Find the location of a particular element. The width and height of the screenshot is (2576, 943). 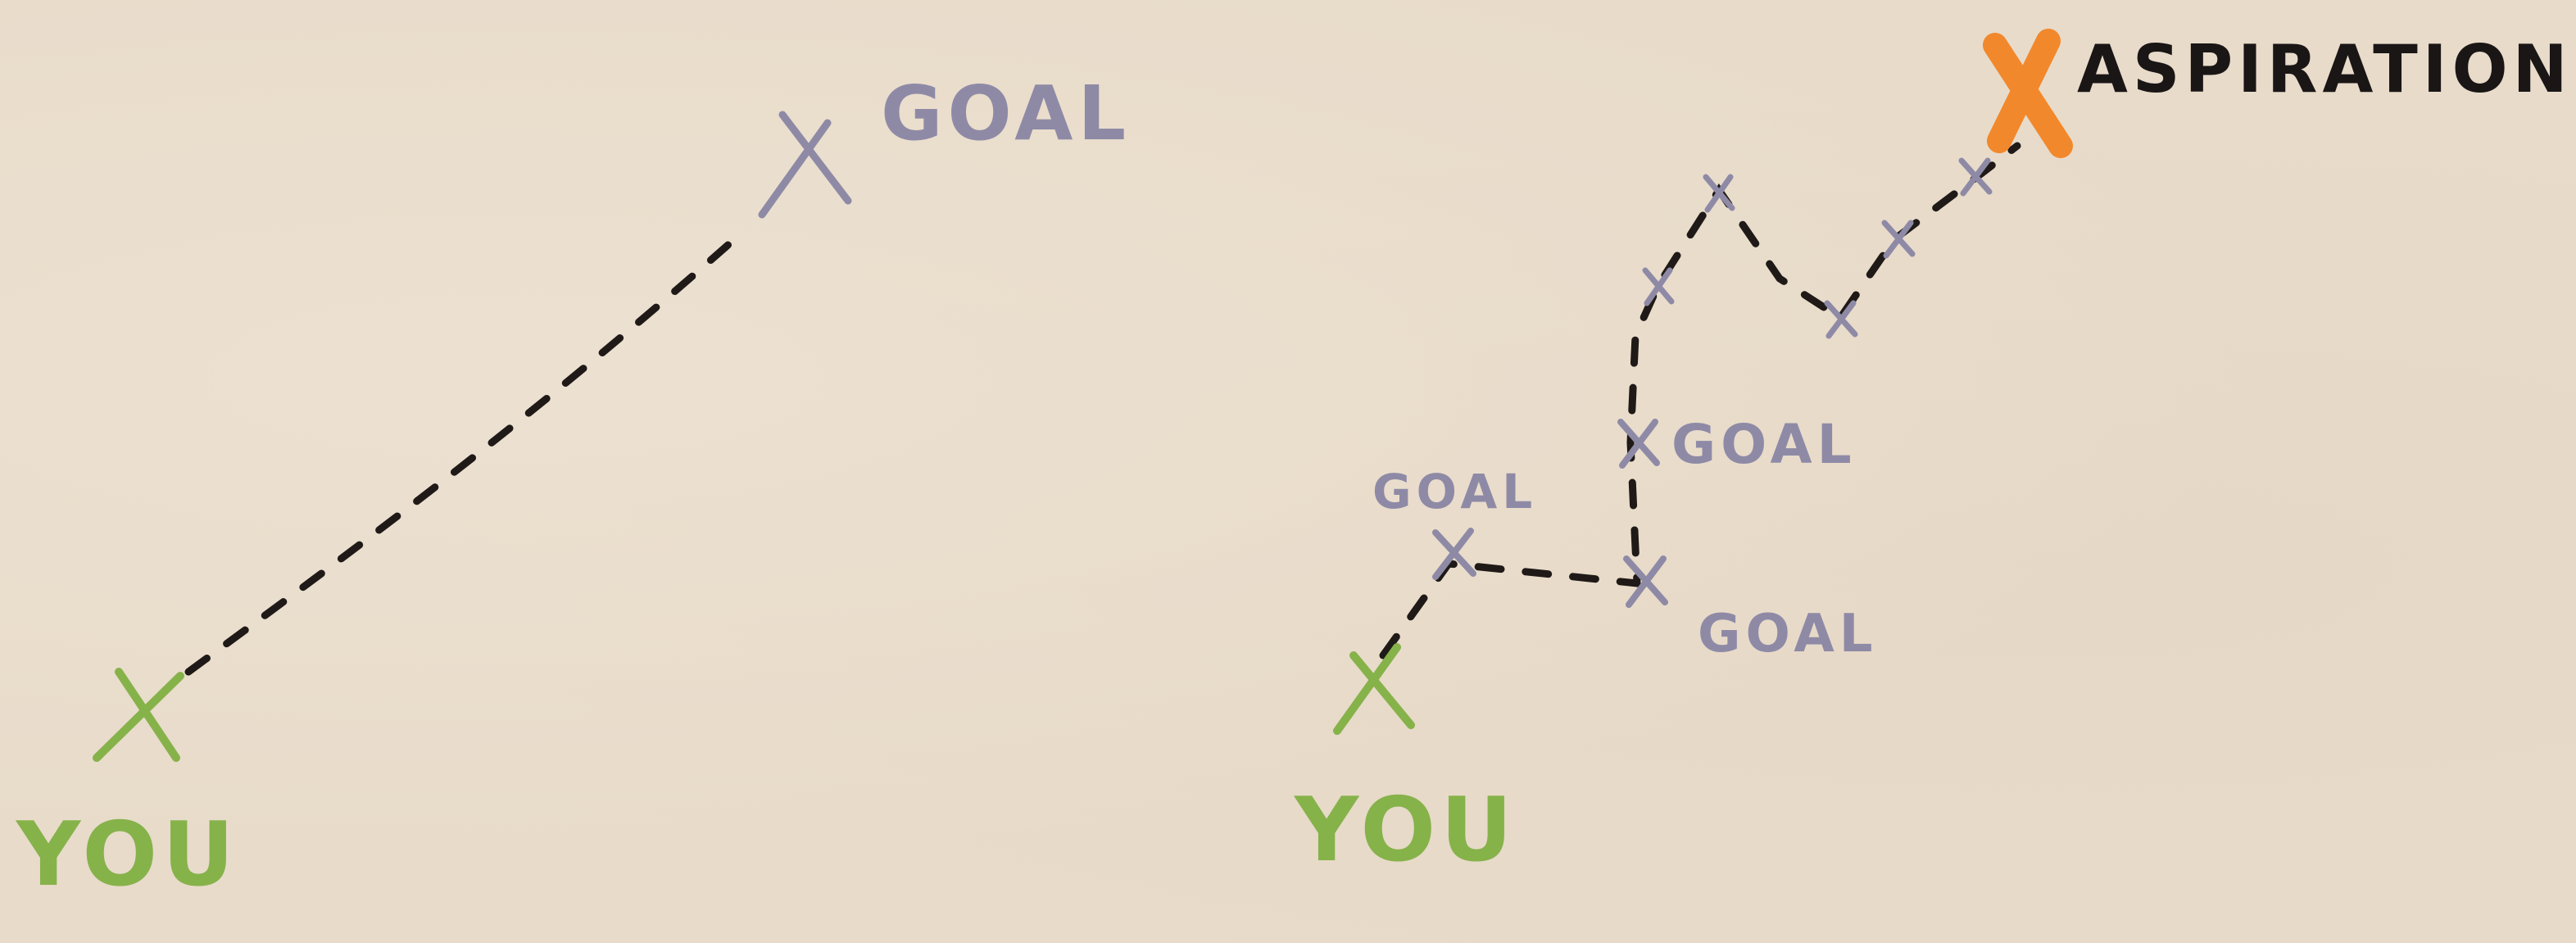

left-goal-x-icon is located at coordinates (805, 165).